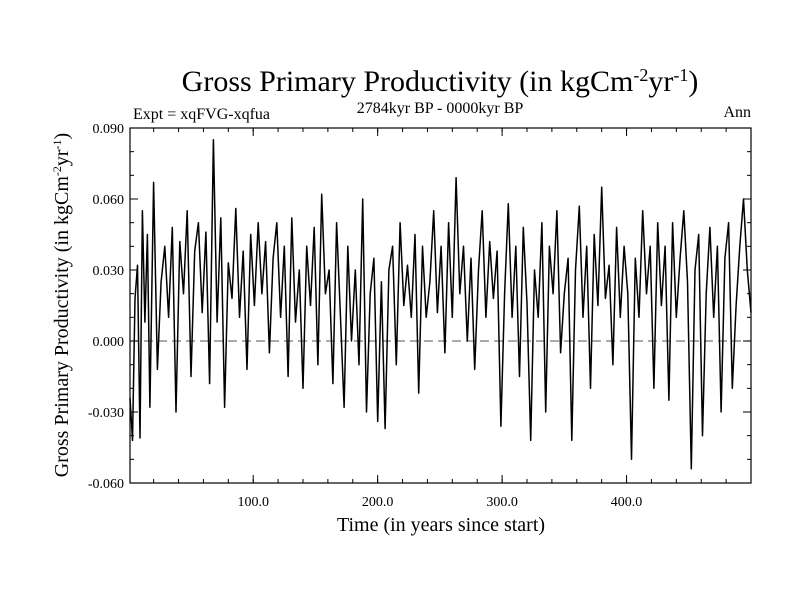  What do you see at coordinates (660, 81) in the screenshot?
I see `chart-title-mid: yr` at bounding box center [660, 81].